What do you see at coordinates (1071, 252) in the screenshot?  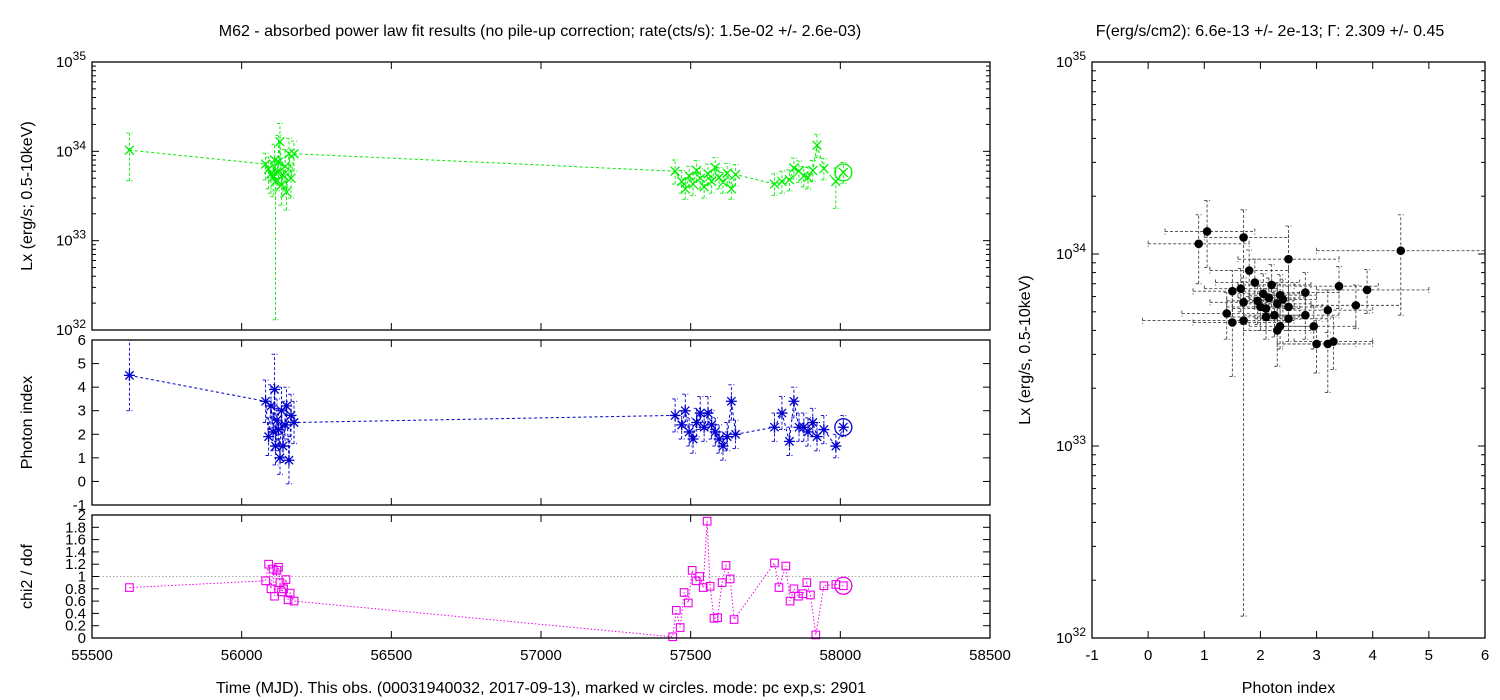 I see `y-tick-label: 1034` at bounding box center [1071, 252].